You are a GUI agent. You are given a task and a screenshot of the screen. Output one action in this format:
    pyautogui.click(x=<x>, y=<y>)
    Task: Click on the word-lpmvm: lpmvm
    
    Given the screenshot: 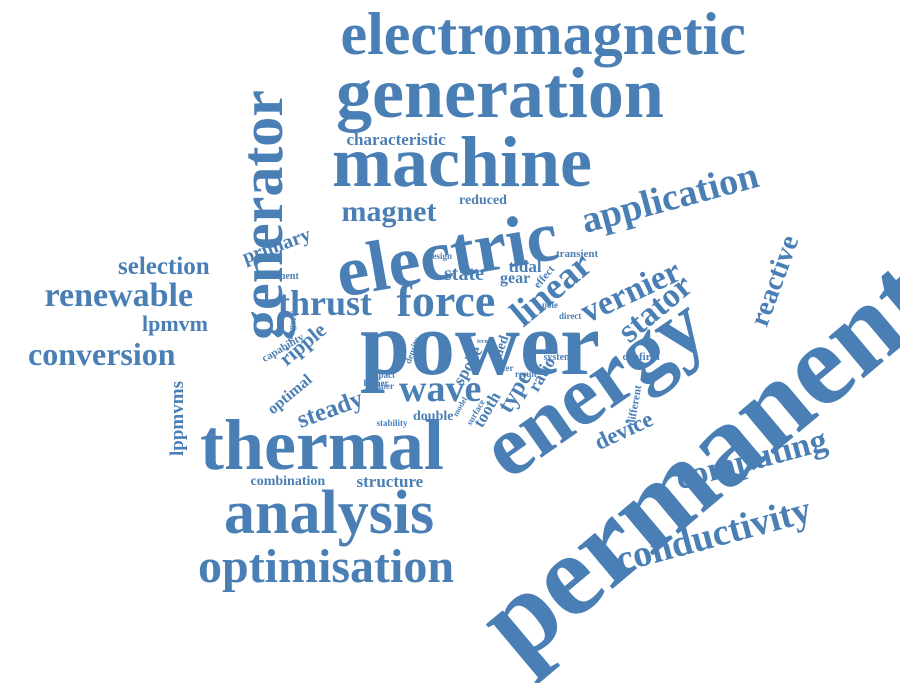 What is the action you would take?
    pyautogui.click(x=175, y=323)
    